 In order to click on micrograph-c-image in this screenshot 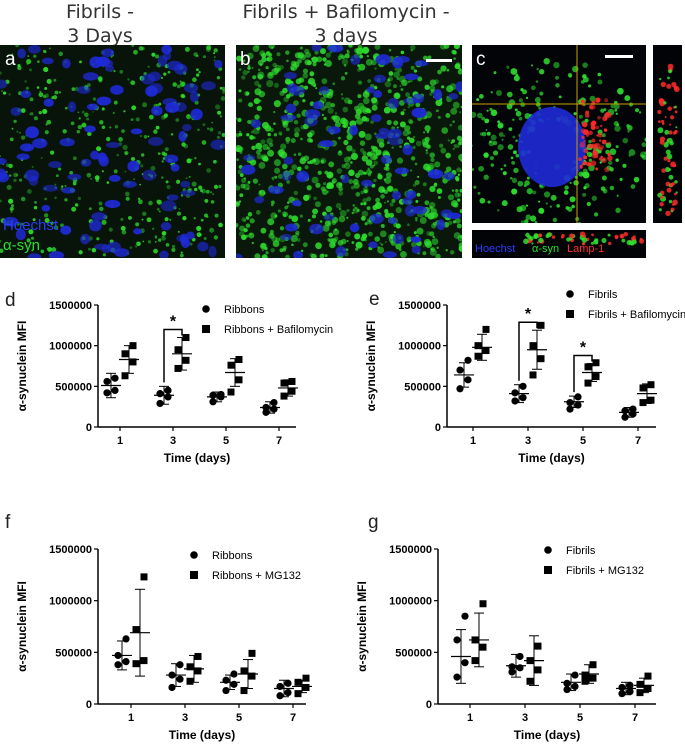, I will do `click(559, 134)`.